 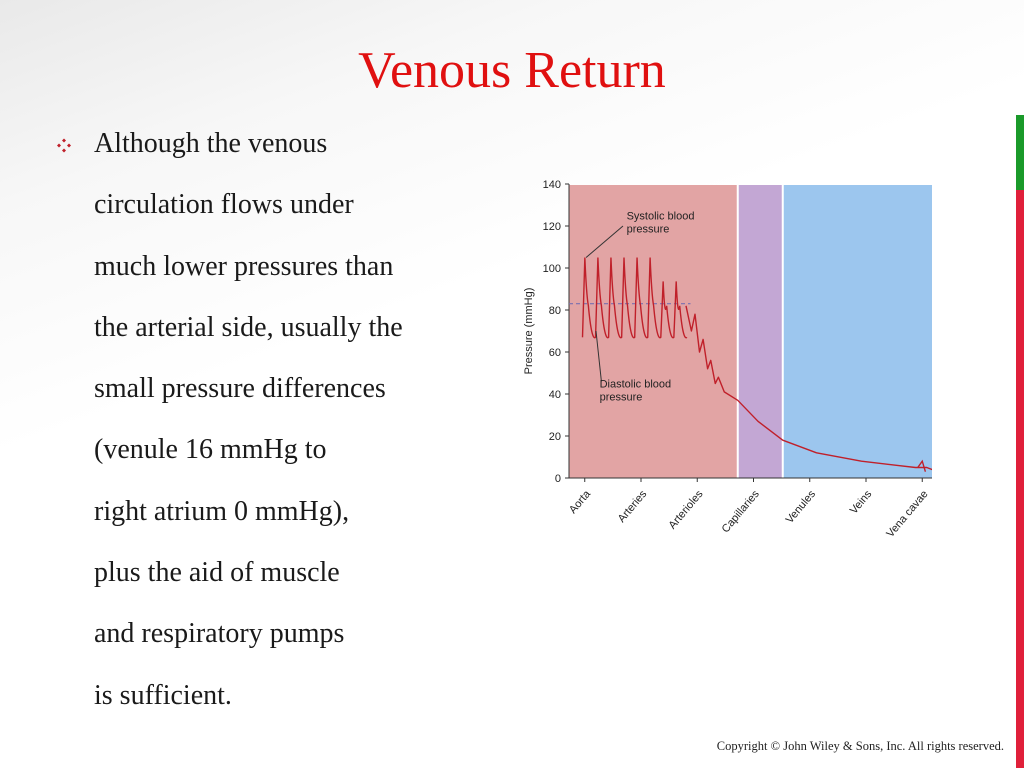 What do you see at coordinates (741, 511) in the screenshot?
I see `x-tick-label: Capillaries` at bounding box center [741, 511].